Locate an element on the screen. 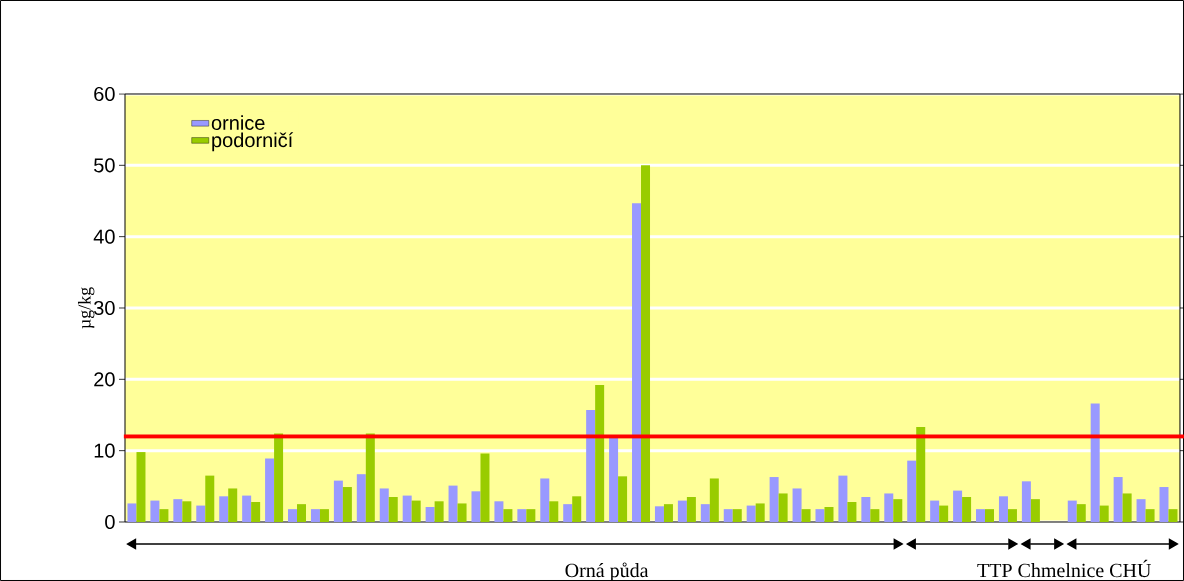 The width and height of the screenshot is (1184, 581). y-tick-label: 30 is located at coordinates (104, 308).